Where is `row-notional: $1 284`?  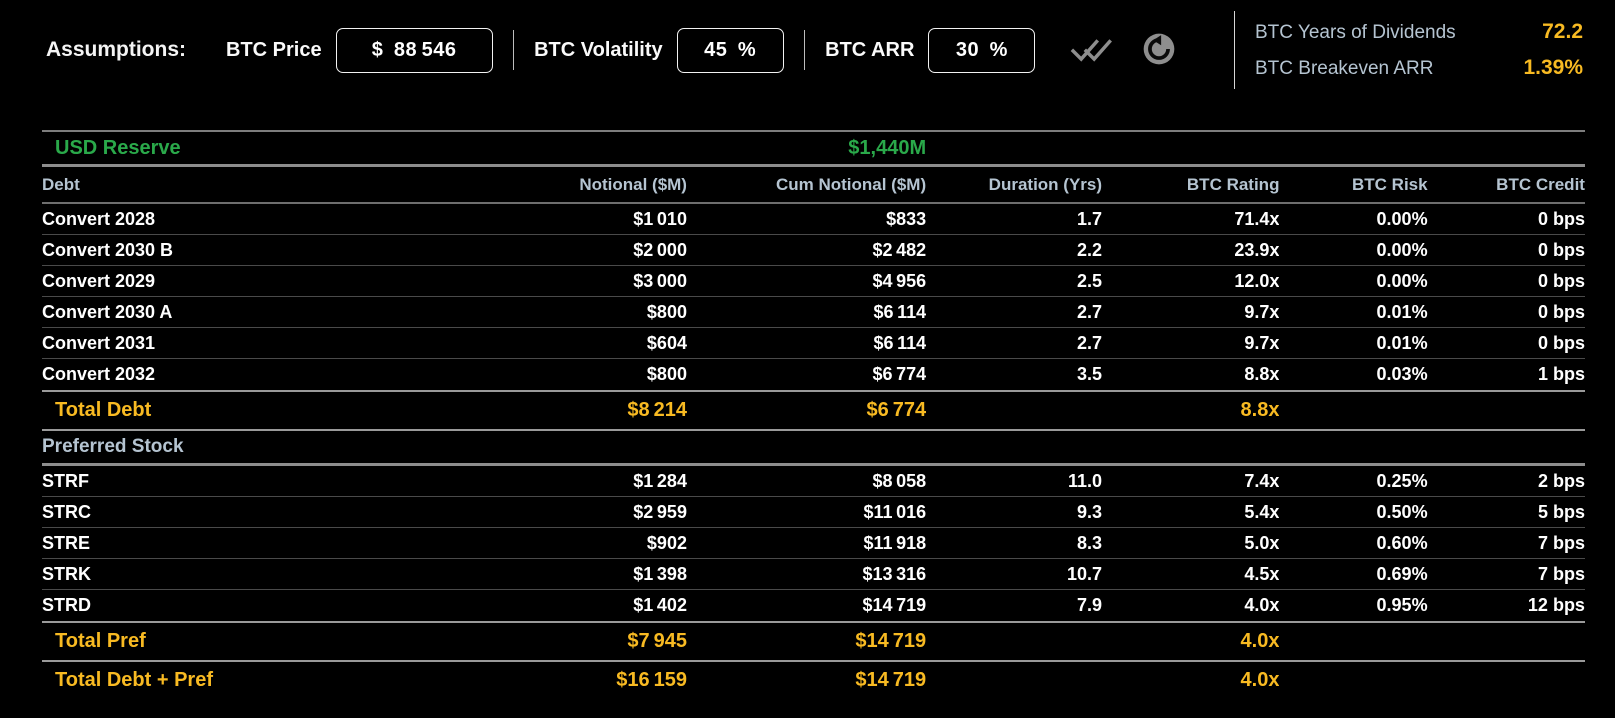 row-notional: $1 284 is located at coordinates (660, 480).